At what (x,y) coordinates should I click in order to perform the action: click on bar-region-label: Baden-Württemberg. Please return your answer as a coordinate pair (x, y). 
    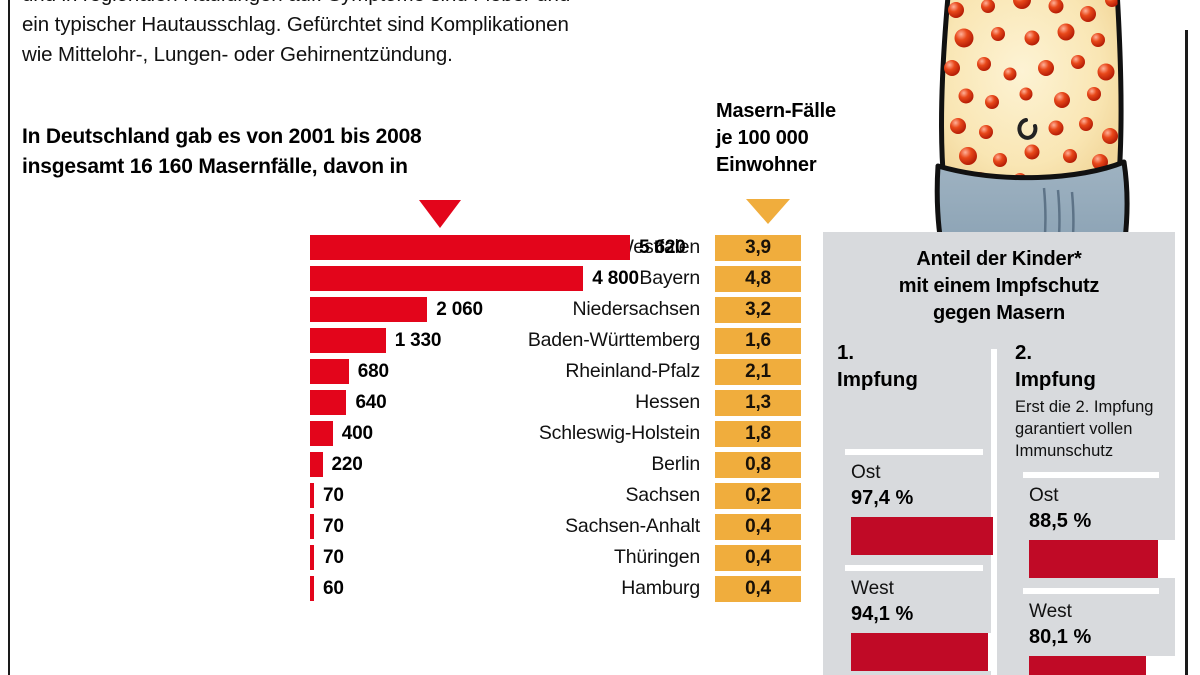
    Looking at the image, I should click on (613, 340).